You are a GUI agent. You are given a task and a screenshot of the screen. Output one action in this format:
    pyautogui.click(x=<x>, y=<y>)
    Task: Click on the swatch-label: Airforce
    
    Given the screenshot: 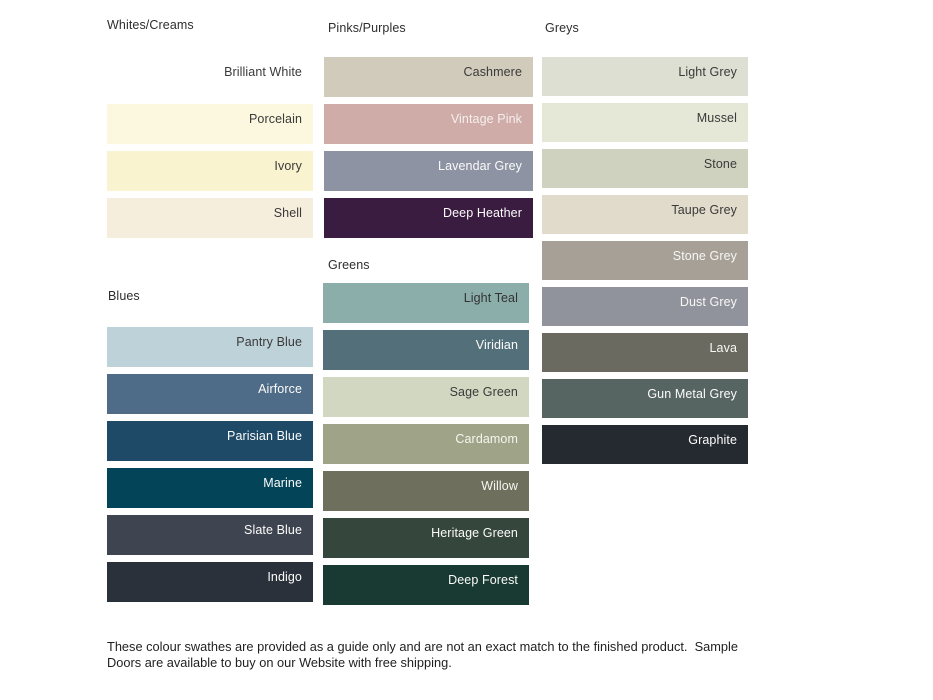 What is the action you would take?
    pyautogui.click(x=280, y=389)
    